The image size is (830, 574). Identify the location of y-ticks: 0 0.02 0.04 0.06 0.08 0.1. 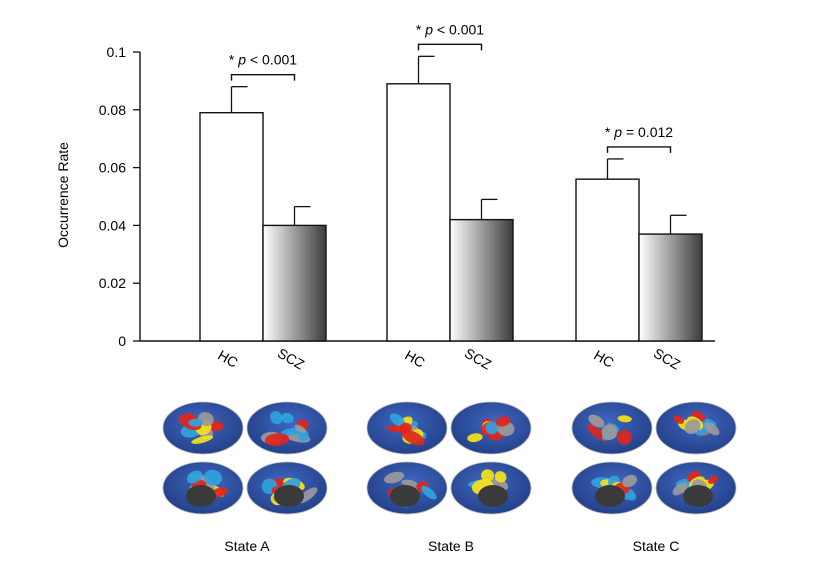
(119, 196).